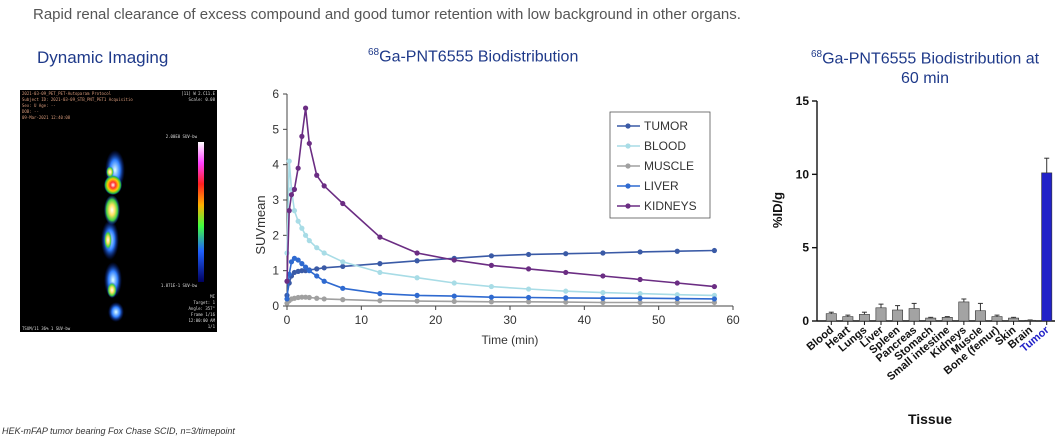 This screenshot has width=1063, height=442. Describe the element at coordinates (666, 126) in the screenshot. I see `legend-label: TUMOR` at that location.